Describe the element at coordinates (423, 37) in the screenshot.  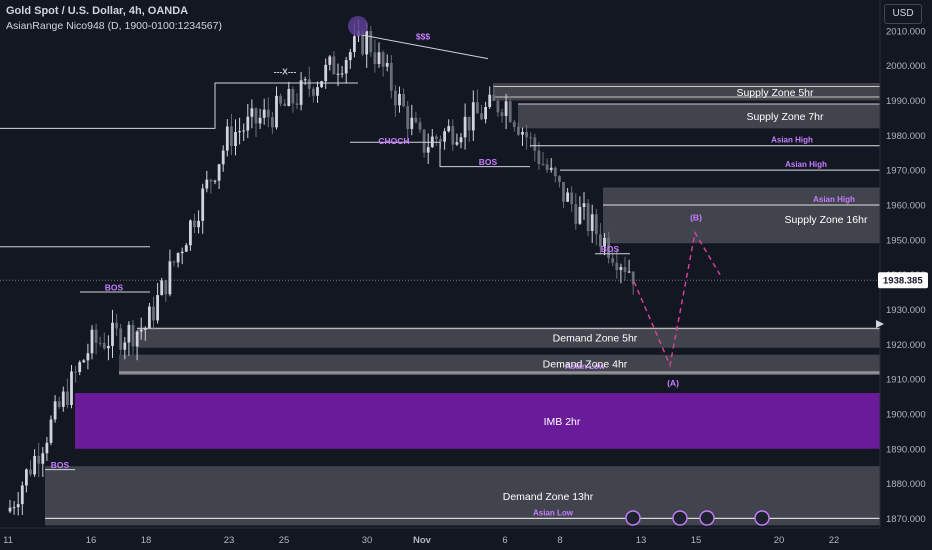
I see `annotation-6: $$$` at that location.